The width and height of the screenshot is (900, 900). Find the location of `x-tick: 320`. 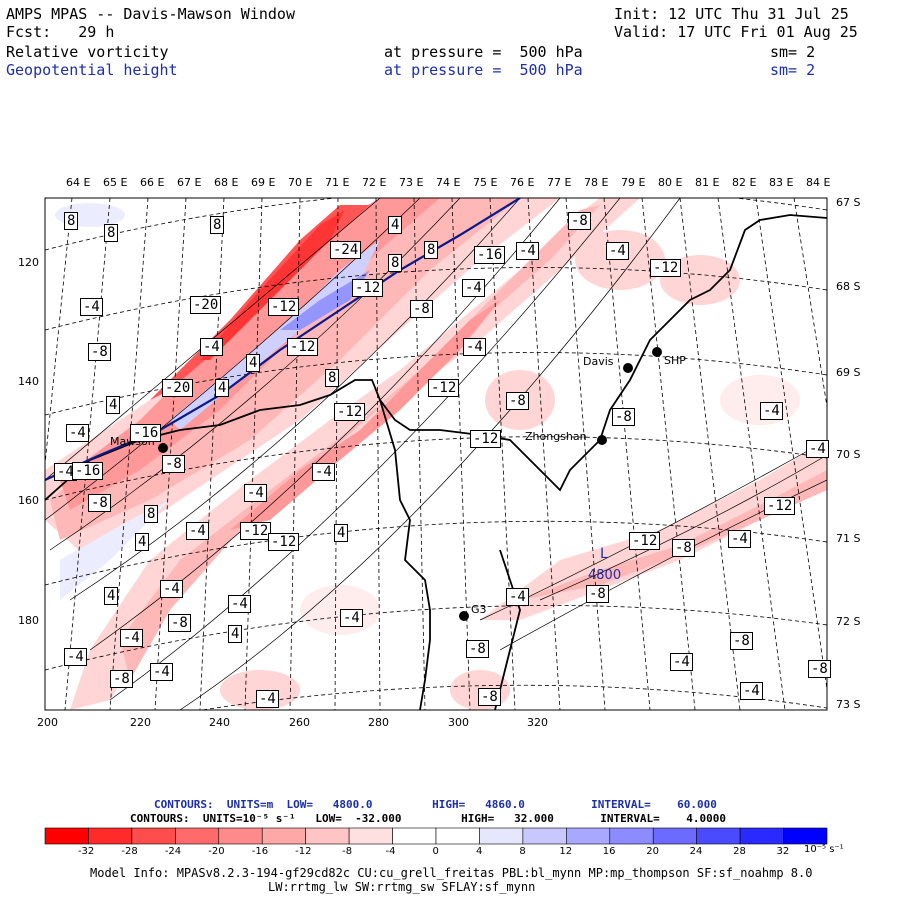

x-tick: 320 is located at coordinates (537, 722).